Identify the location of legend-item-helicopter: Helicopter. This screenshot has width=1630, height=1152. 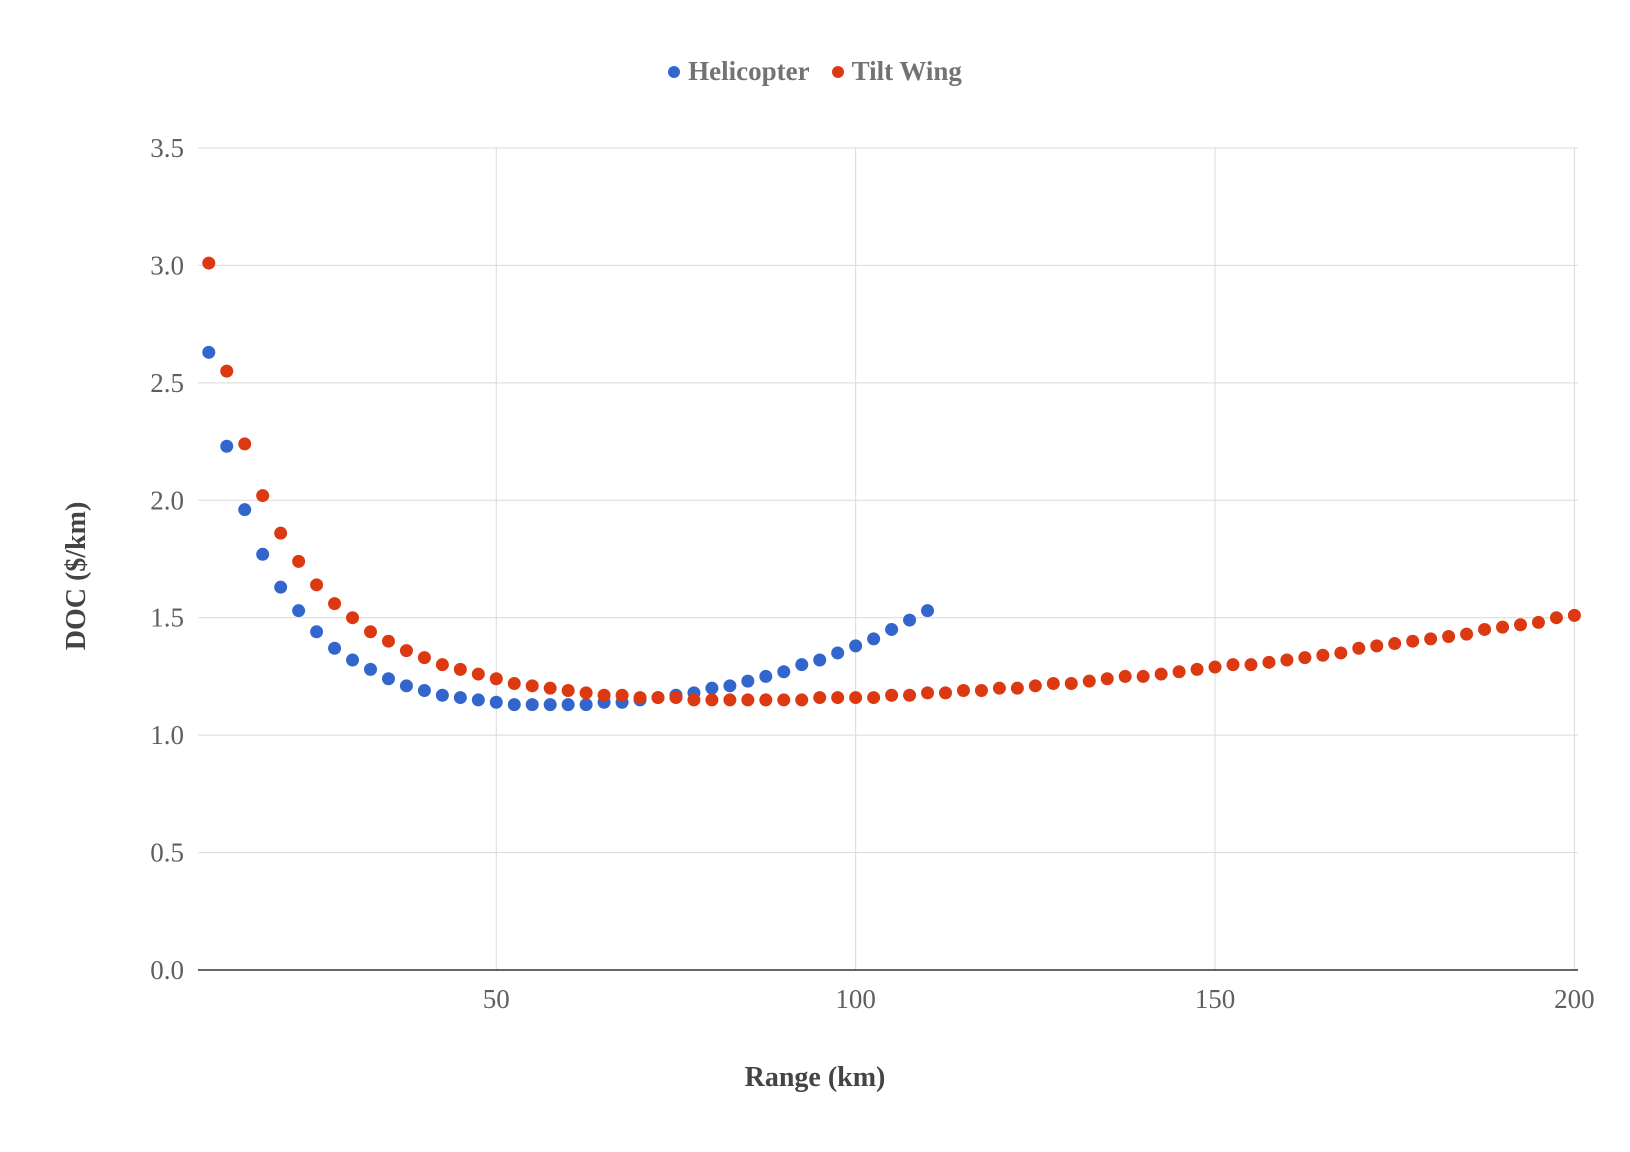
(739, 71).